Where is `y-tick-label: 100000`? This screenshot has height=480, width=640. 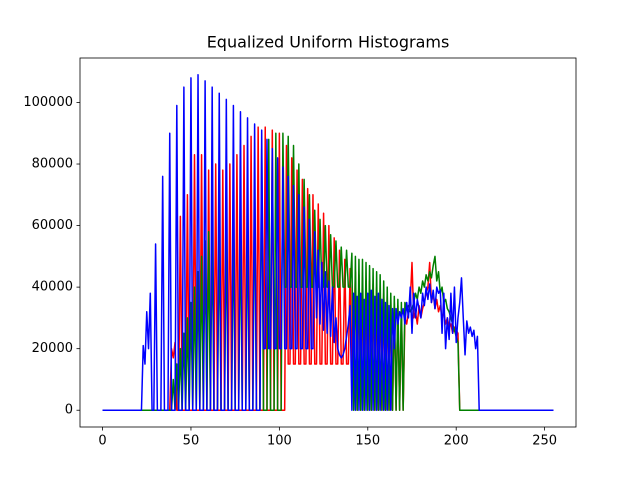 y-tick-label: 100000 is located at coordinates (48, 102).